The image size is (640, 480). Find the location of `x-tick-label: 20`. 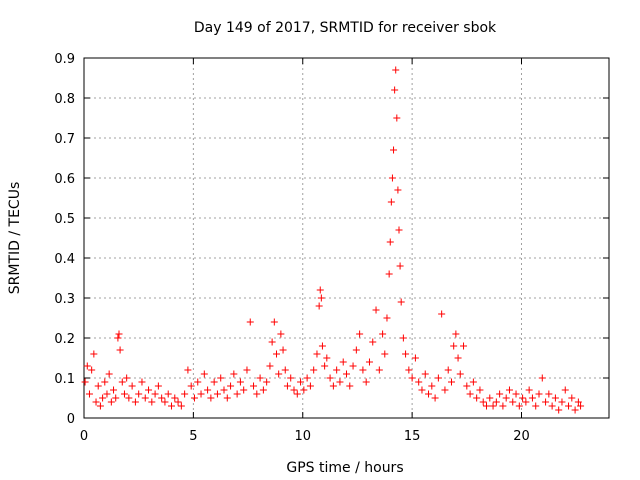

x-tick-label: 20 is located at coordinates (521, 436).